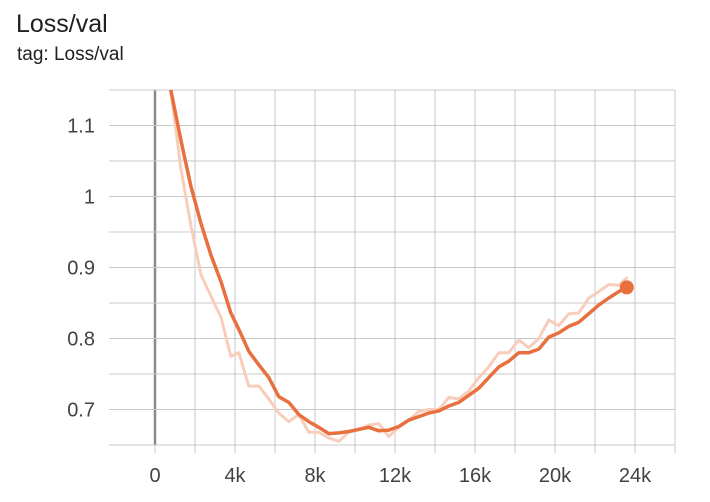  What do you see at coordinates (70, 54) in the screenshot?
I see `chart-tag: tag: Loss/val` at bounding box center [70, 54].